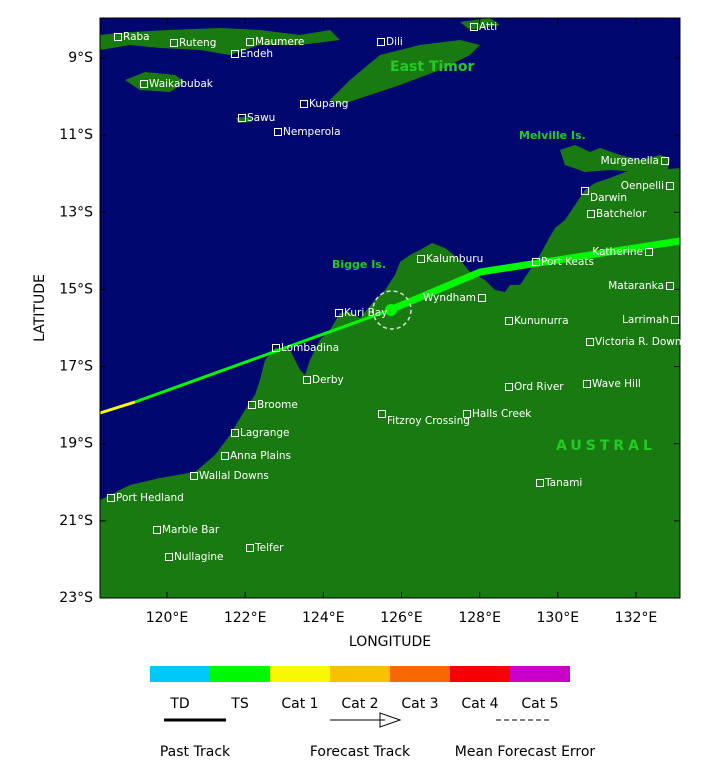 Image resolution: width=720 pixels, height=764 pixels. What do you see at coordinates (630, 161) in the screenshot?
I see `place-label: Murgenella` at bounding box center [630, 161].